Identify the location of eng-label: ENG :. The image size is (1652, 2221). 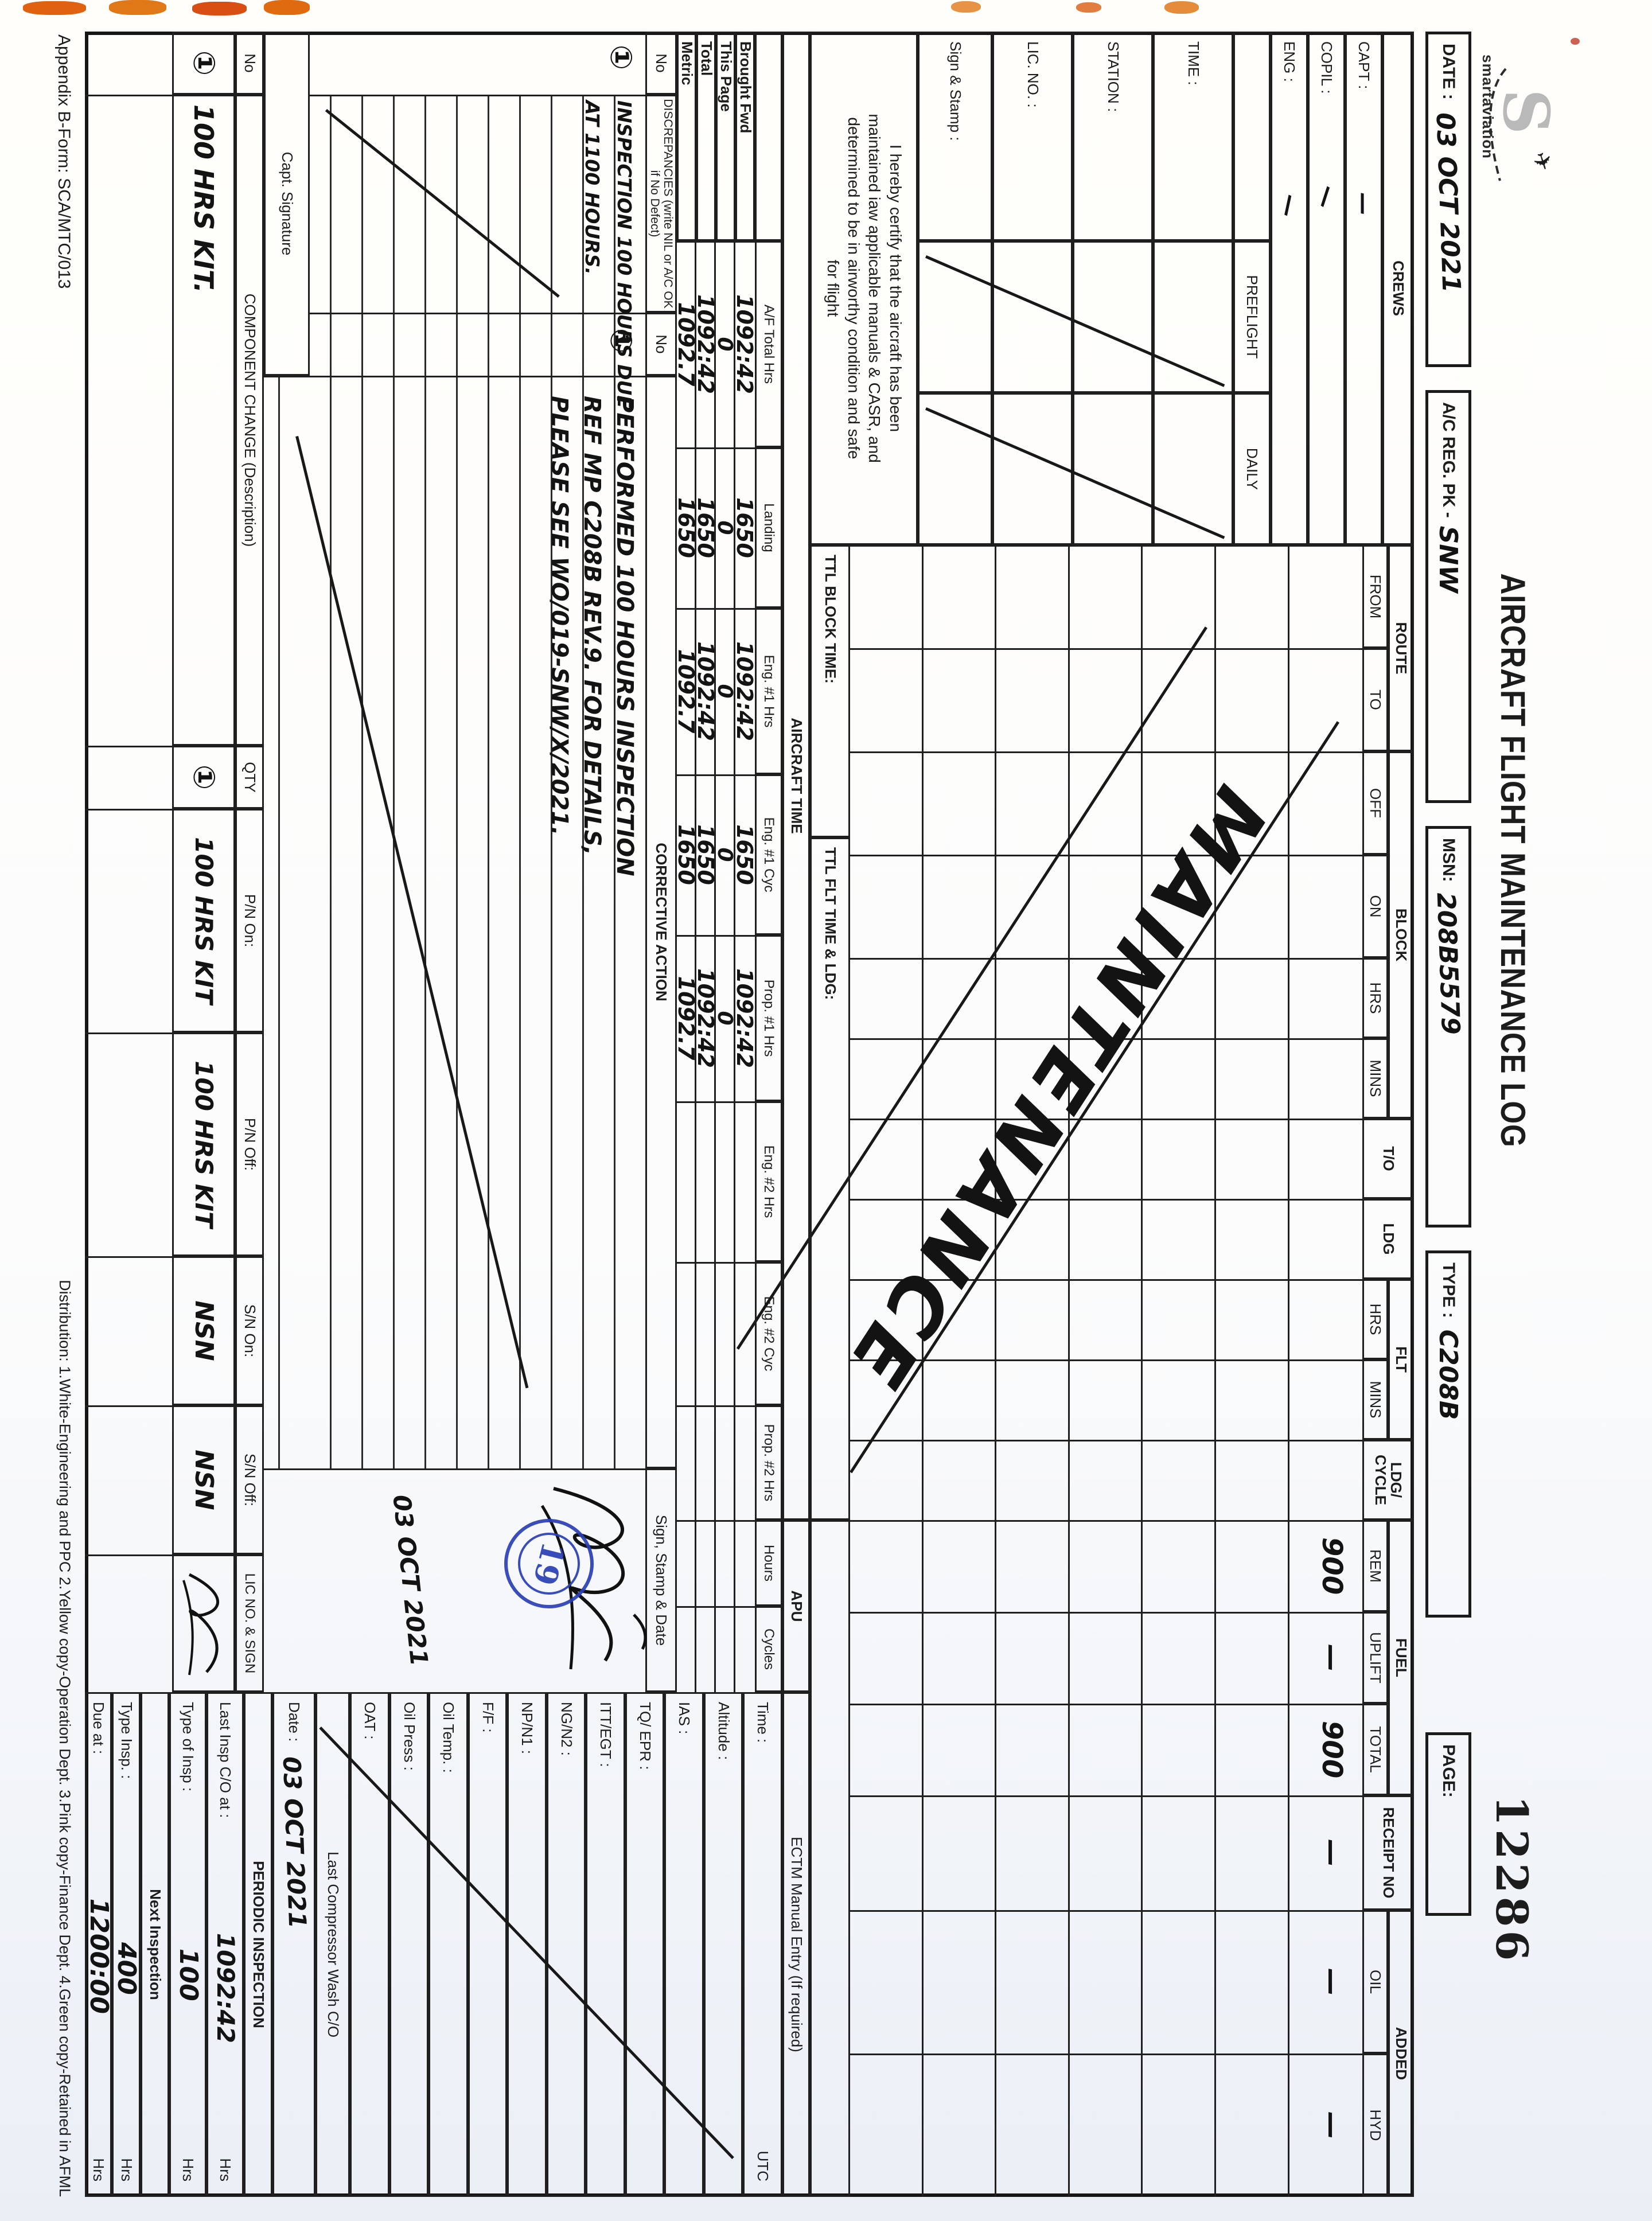
(1290, 62).